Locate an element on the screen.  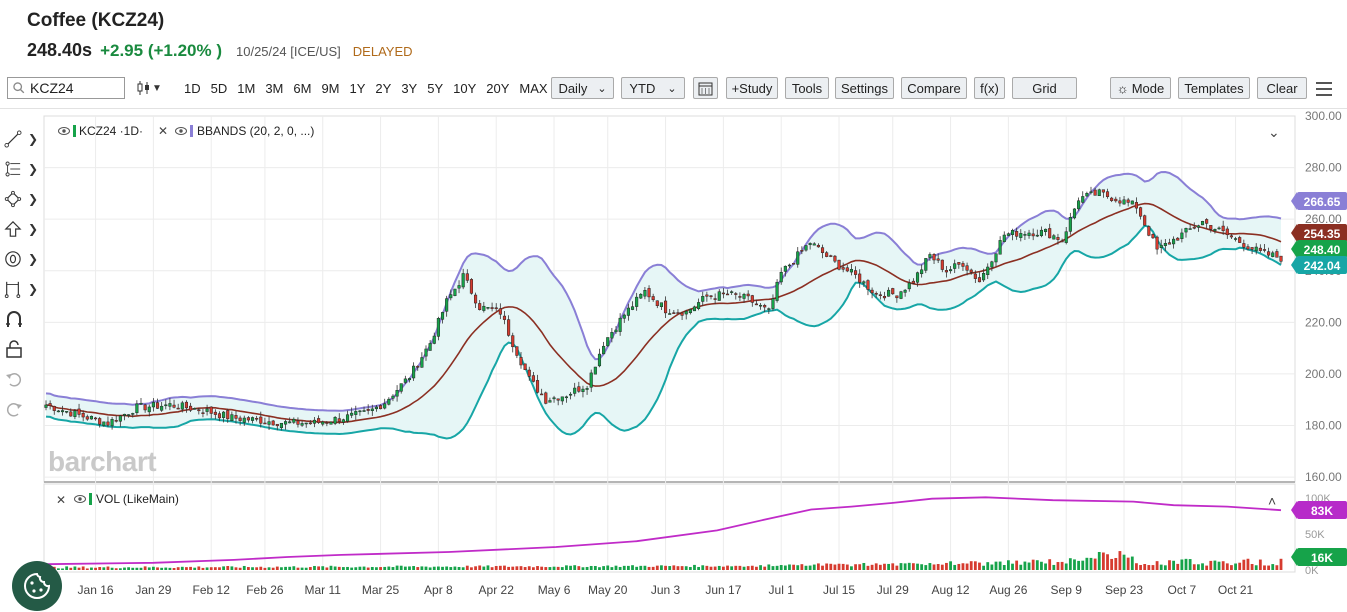
symbol-search is located at coordinates (66, 88).